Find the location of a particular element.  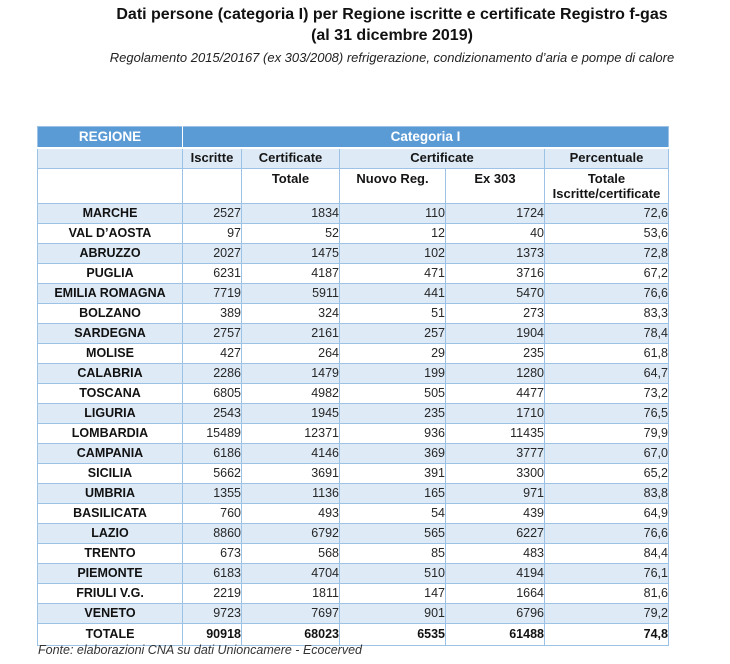

region-cell: UMBRIA is located at coordinates (110, 493).